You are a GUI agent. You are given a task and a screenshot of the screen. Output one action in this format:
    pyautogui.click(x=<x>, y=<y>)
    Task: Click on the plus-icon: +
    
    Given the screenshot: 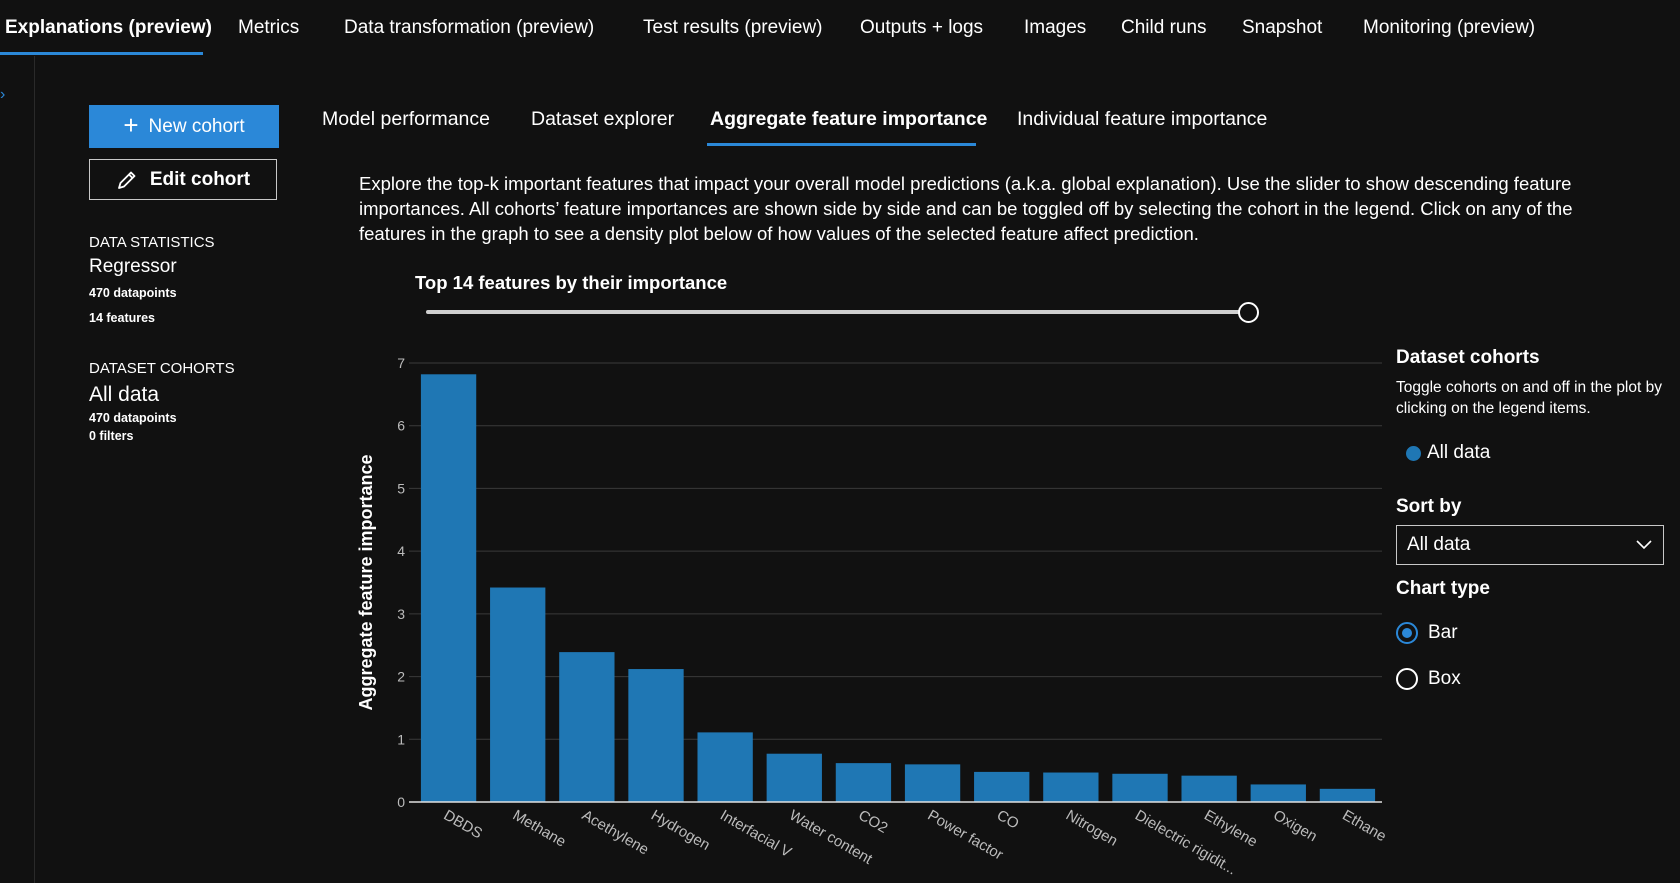 What is the action you would take?
    pyautogui.click(x=131, y=125)
    